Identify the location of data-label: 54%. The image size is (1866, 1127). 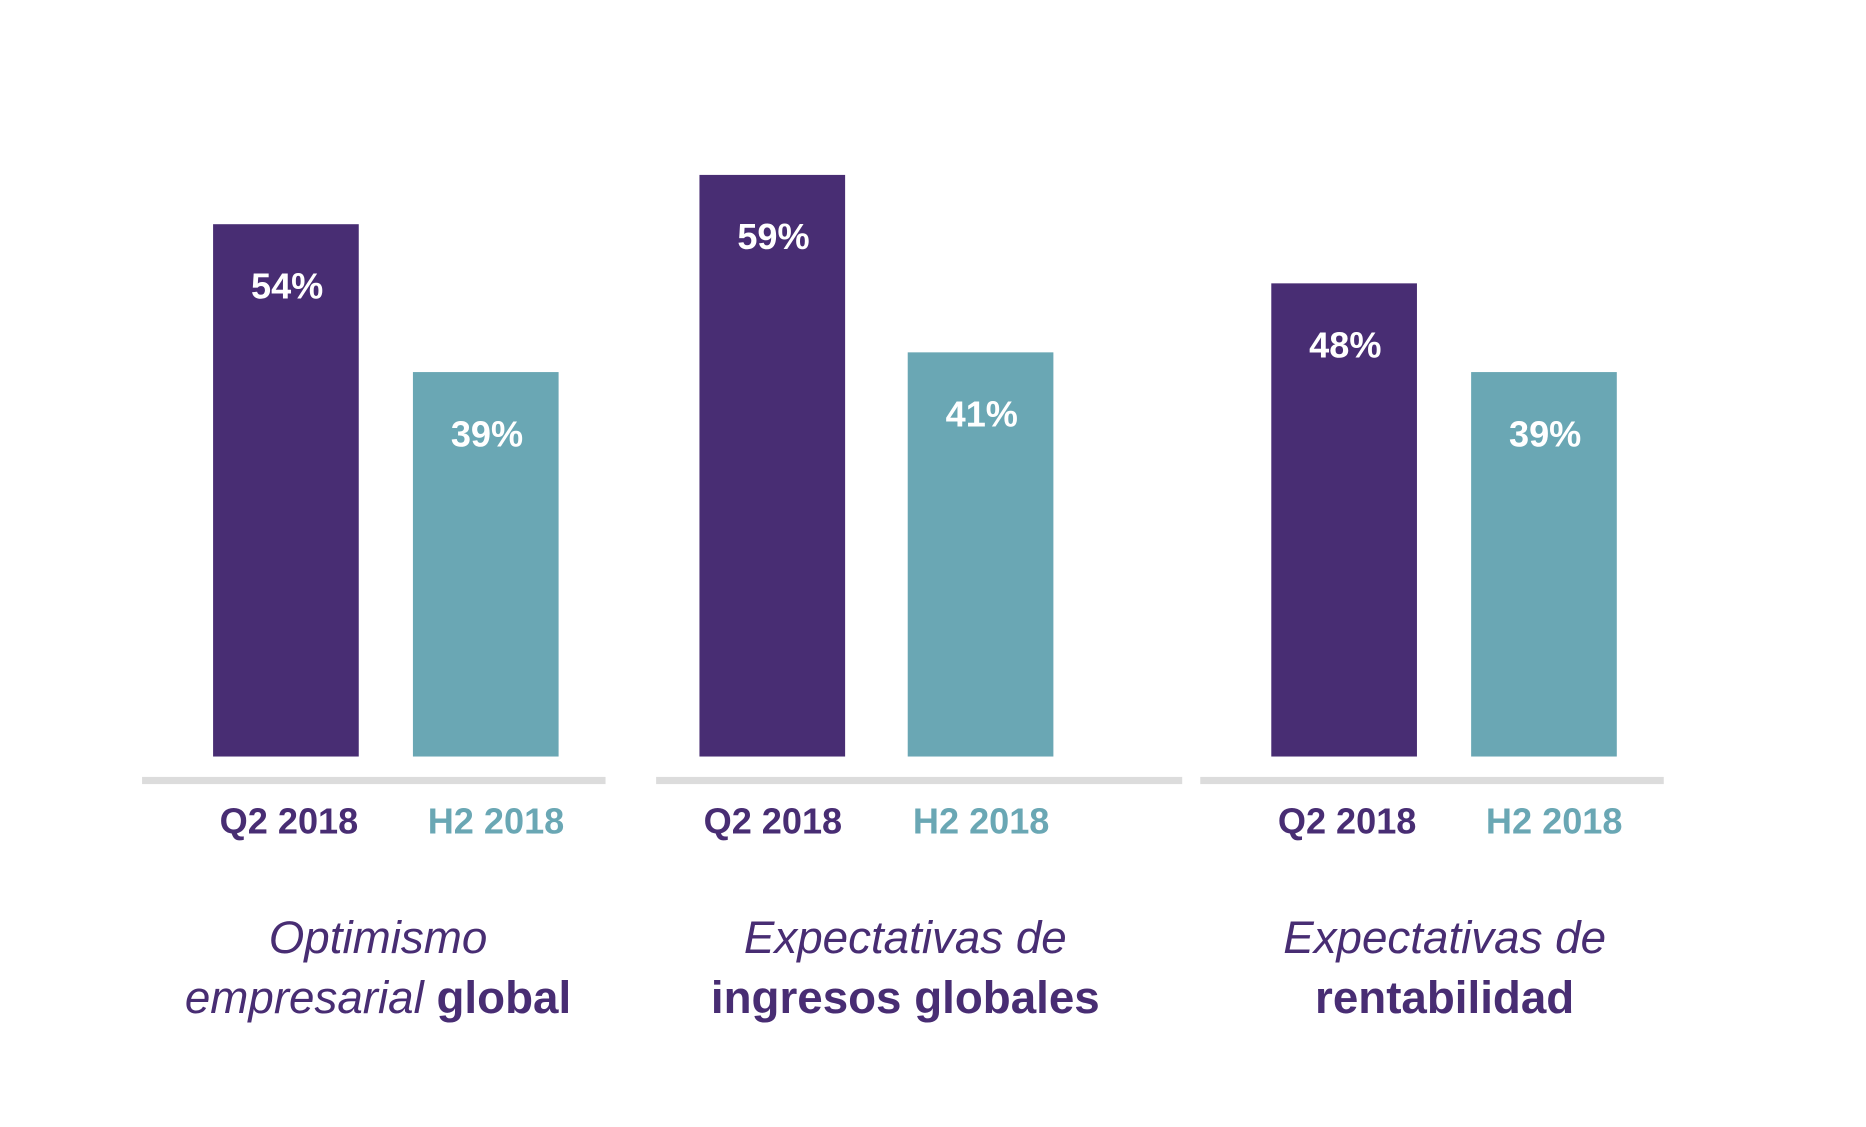
(287, 286).